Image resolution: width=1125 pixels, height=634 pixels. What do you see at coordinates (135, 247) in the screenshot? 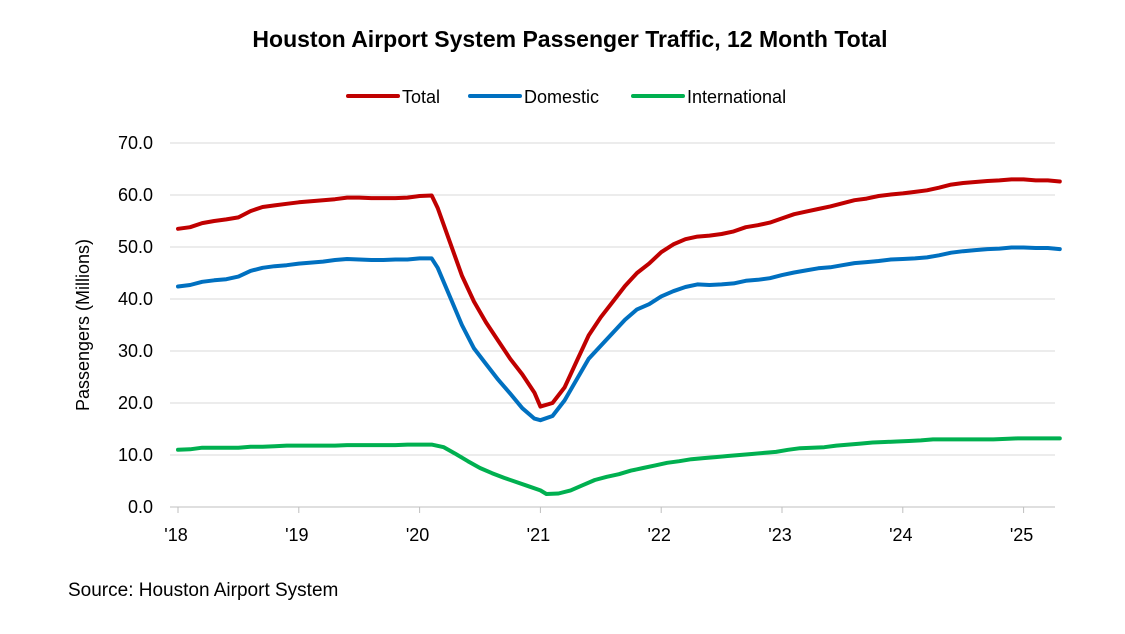
I see `y-tick-label: 50.0` at bounding box center [135, 247].